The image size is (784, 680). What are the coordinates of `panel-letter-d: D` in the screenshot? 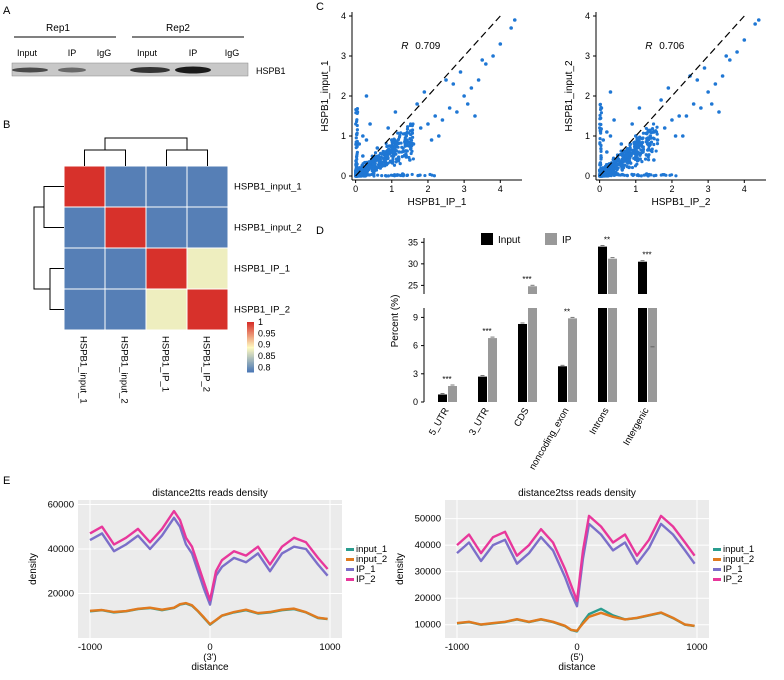 It's located at (320, 231).